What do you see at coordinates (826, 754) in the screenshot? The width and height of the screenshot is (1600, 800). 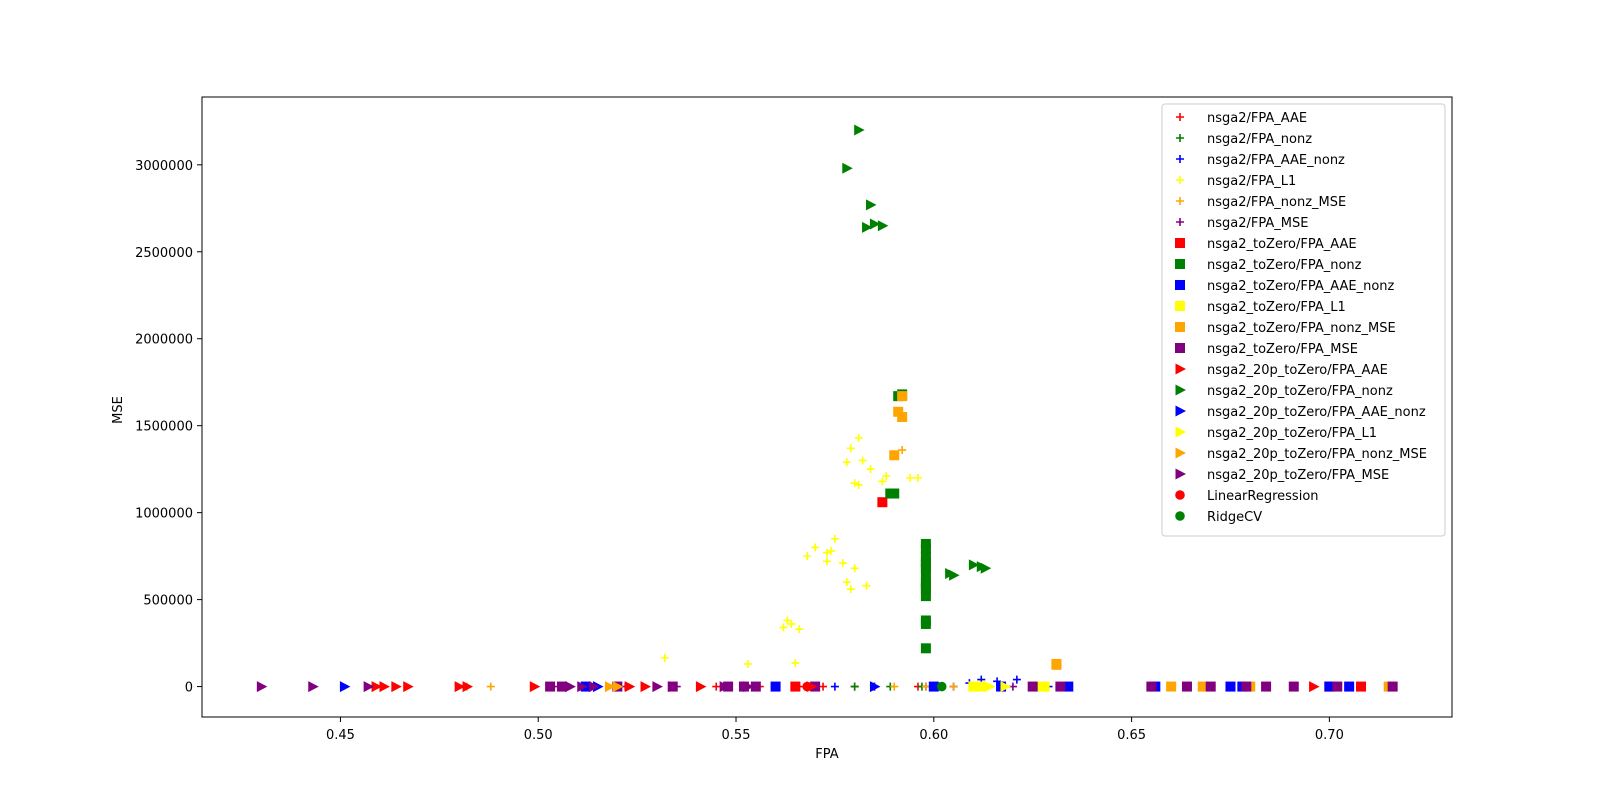 I see `x-axis-title: FPA` at bounding box center [826, 754].